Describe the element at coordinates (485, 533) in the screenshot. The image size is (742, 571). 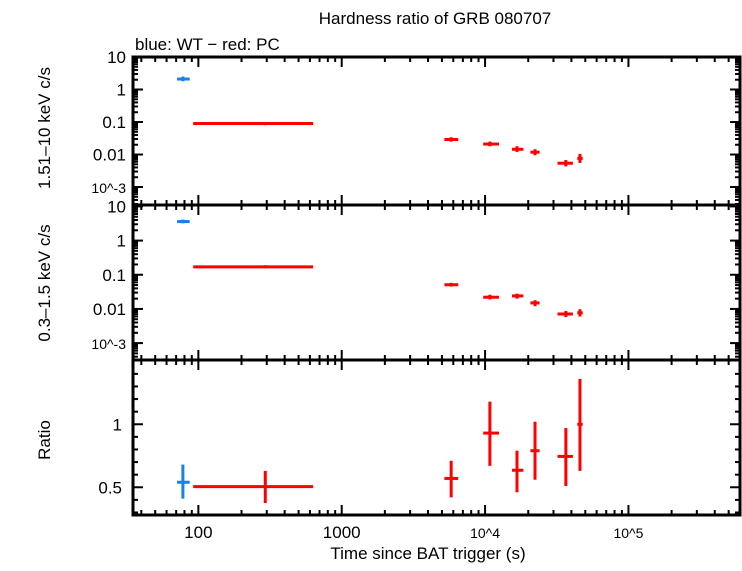
I see `x-tick-label: 10^4` at that location.